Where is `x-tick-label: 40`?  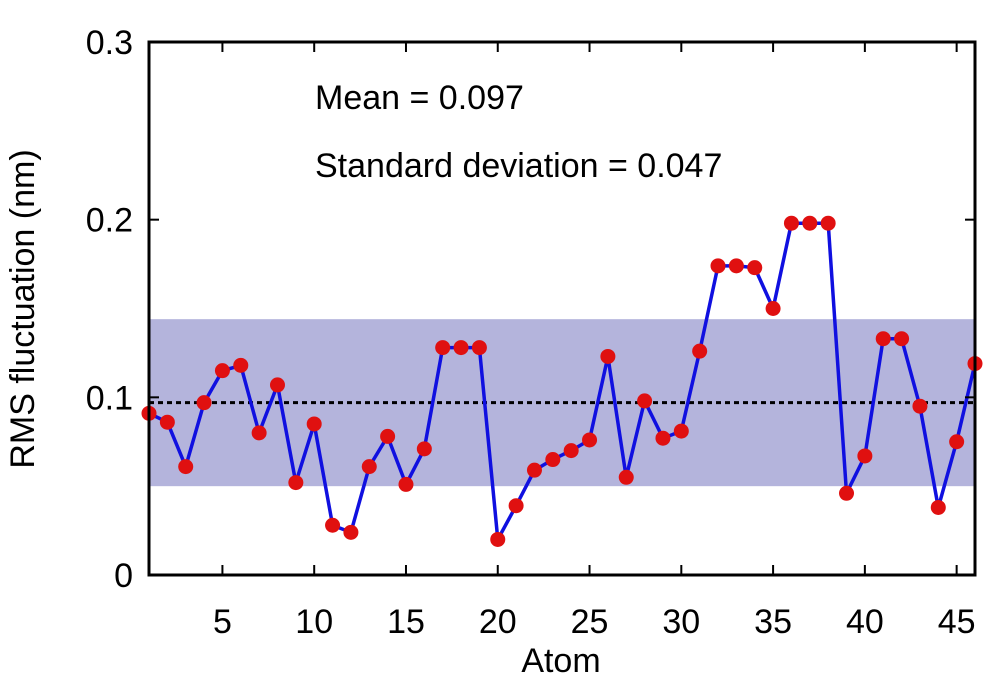
x-tick-label: 40 is located at coordinates (865, 622).